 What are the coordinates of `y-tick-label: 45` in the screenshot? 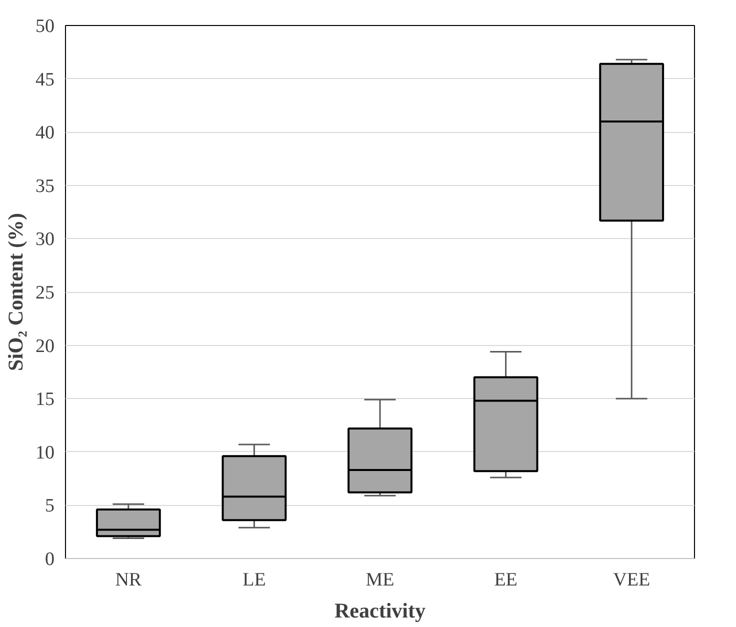 It's located at (45, 79).